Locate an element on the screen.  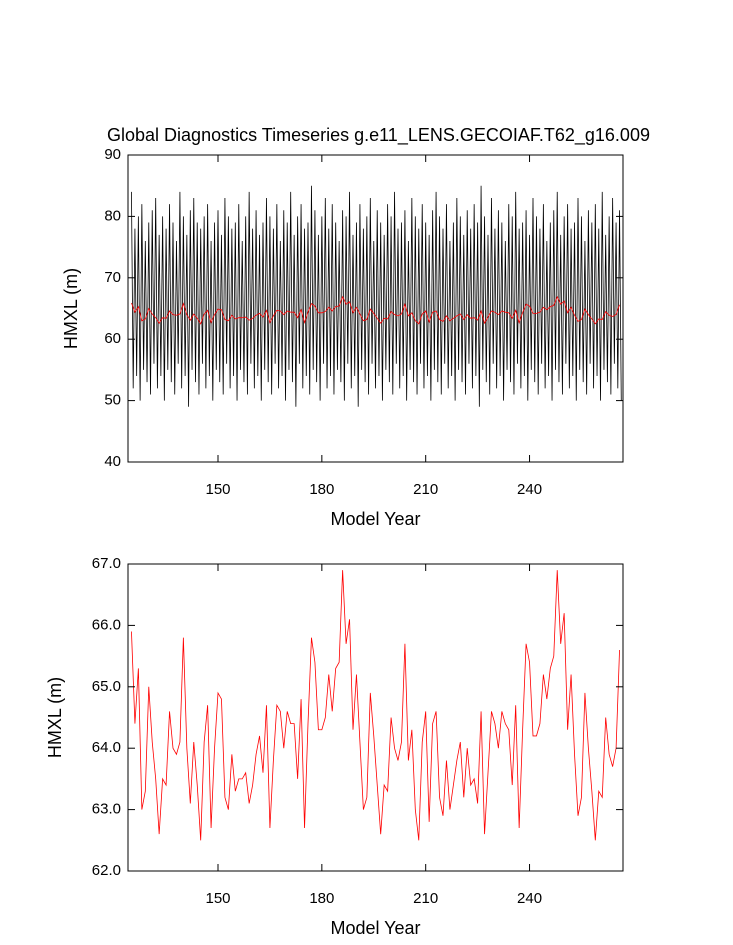
y-tick-label: 50 is located at coordinates (112, 400).